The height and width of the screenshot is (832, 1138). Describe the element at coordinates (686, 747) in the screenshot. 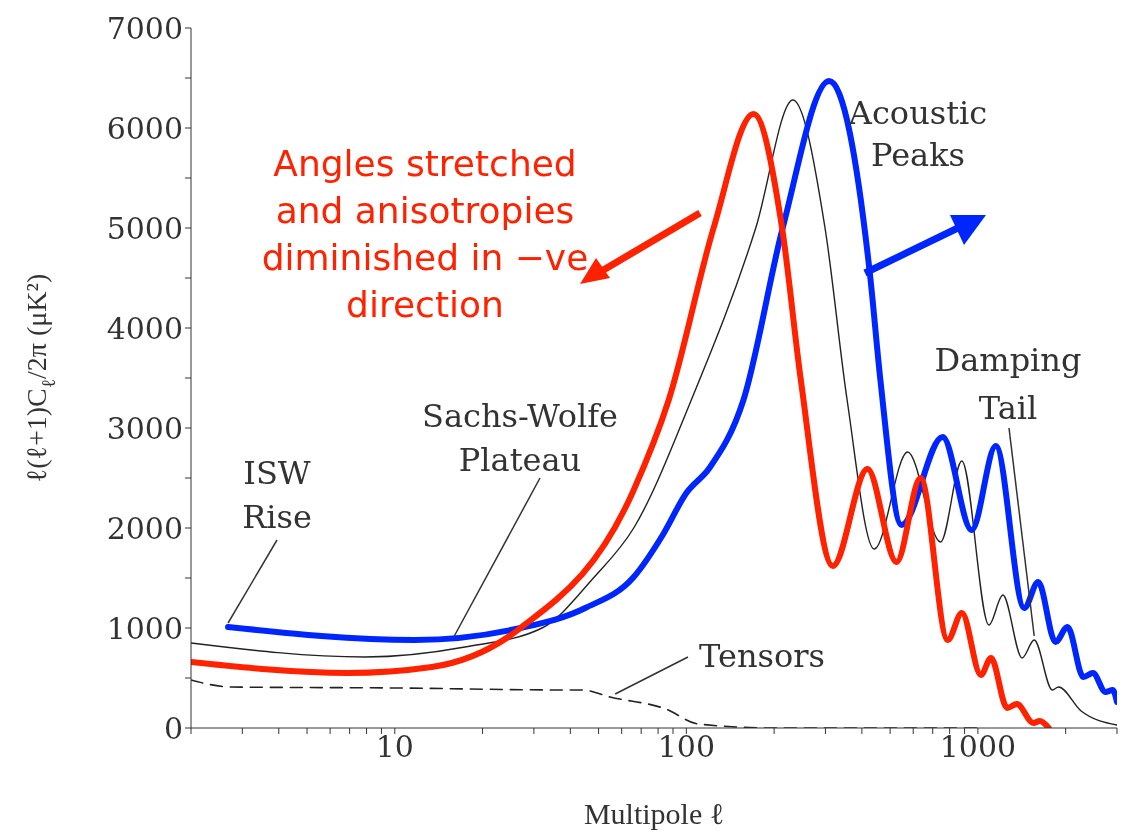

I see `x-tick-label: 100` at that location.